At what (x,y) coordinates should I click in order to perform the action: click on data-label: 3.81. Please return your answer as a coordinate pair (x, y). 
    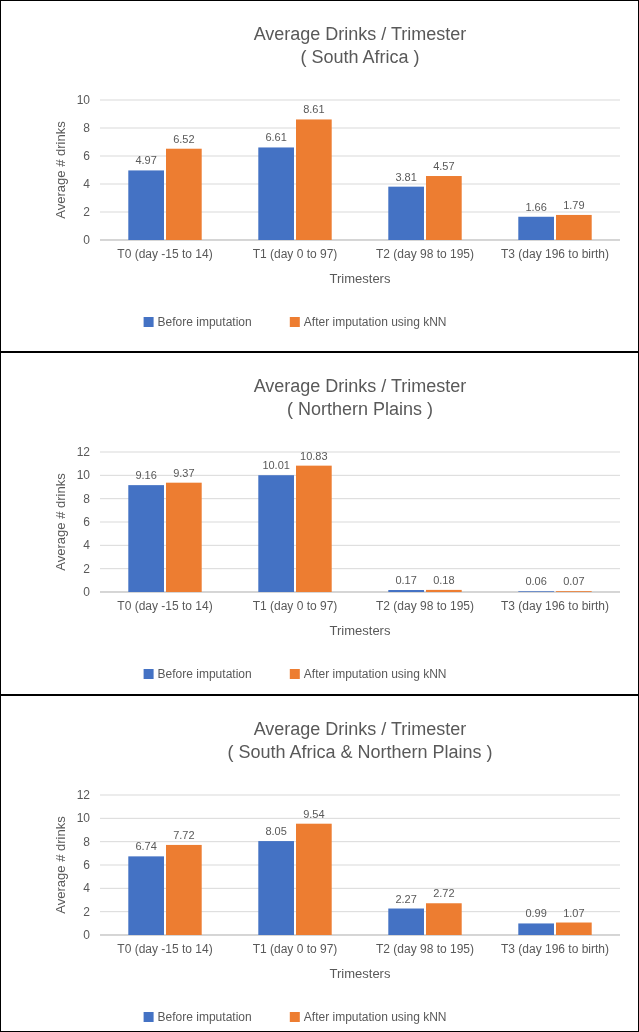
    Looking at the image, I should click on (406, 176).